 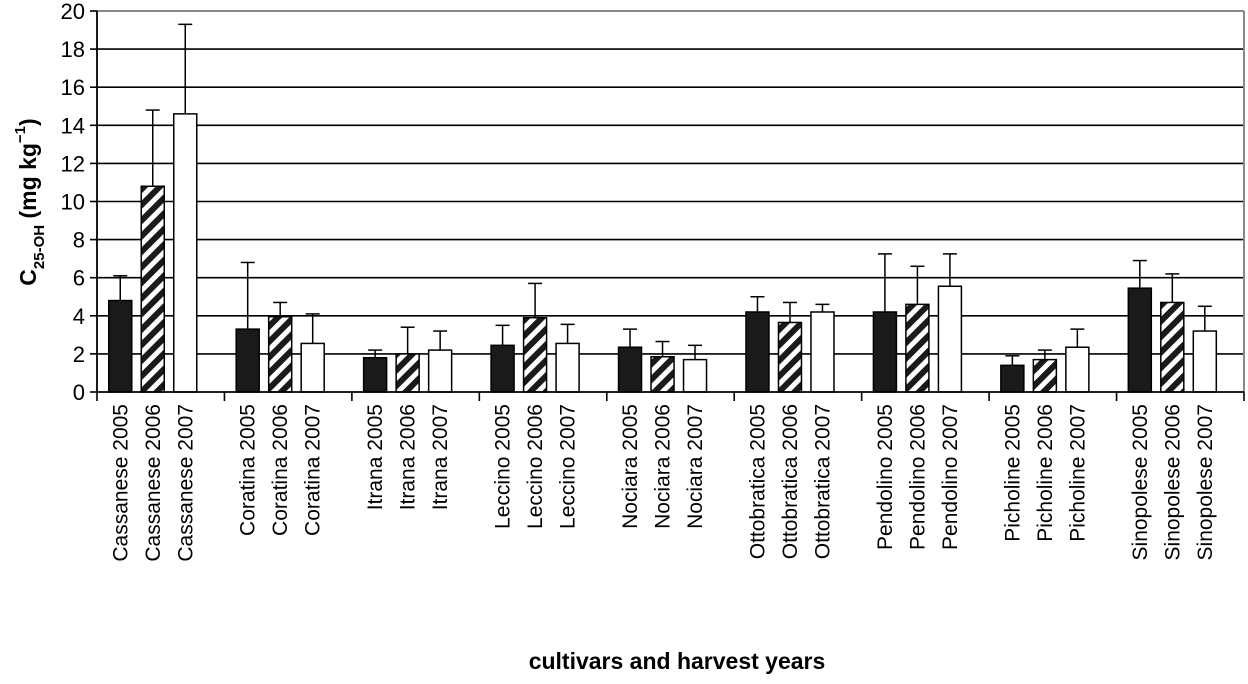 What do you see at coordinates (1012, 378) in the screenshot?
I see `bar-picholine-2005` at bounding box center [1012, 378].